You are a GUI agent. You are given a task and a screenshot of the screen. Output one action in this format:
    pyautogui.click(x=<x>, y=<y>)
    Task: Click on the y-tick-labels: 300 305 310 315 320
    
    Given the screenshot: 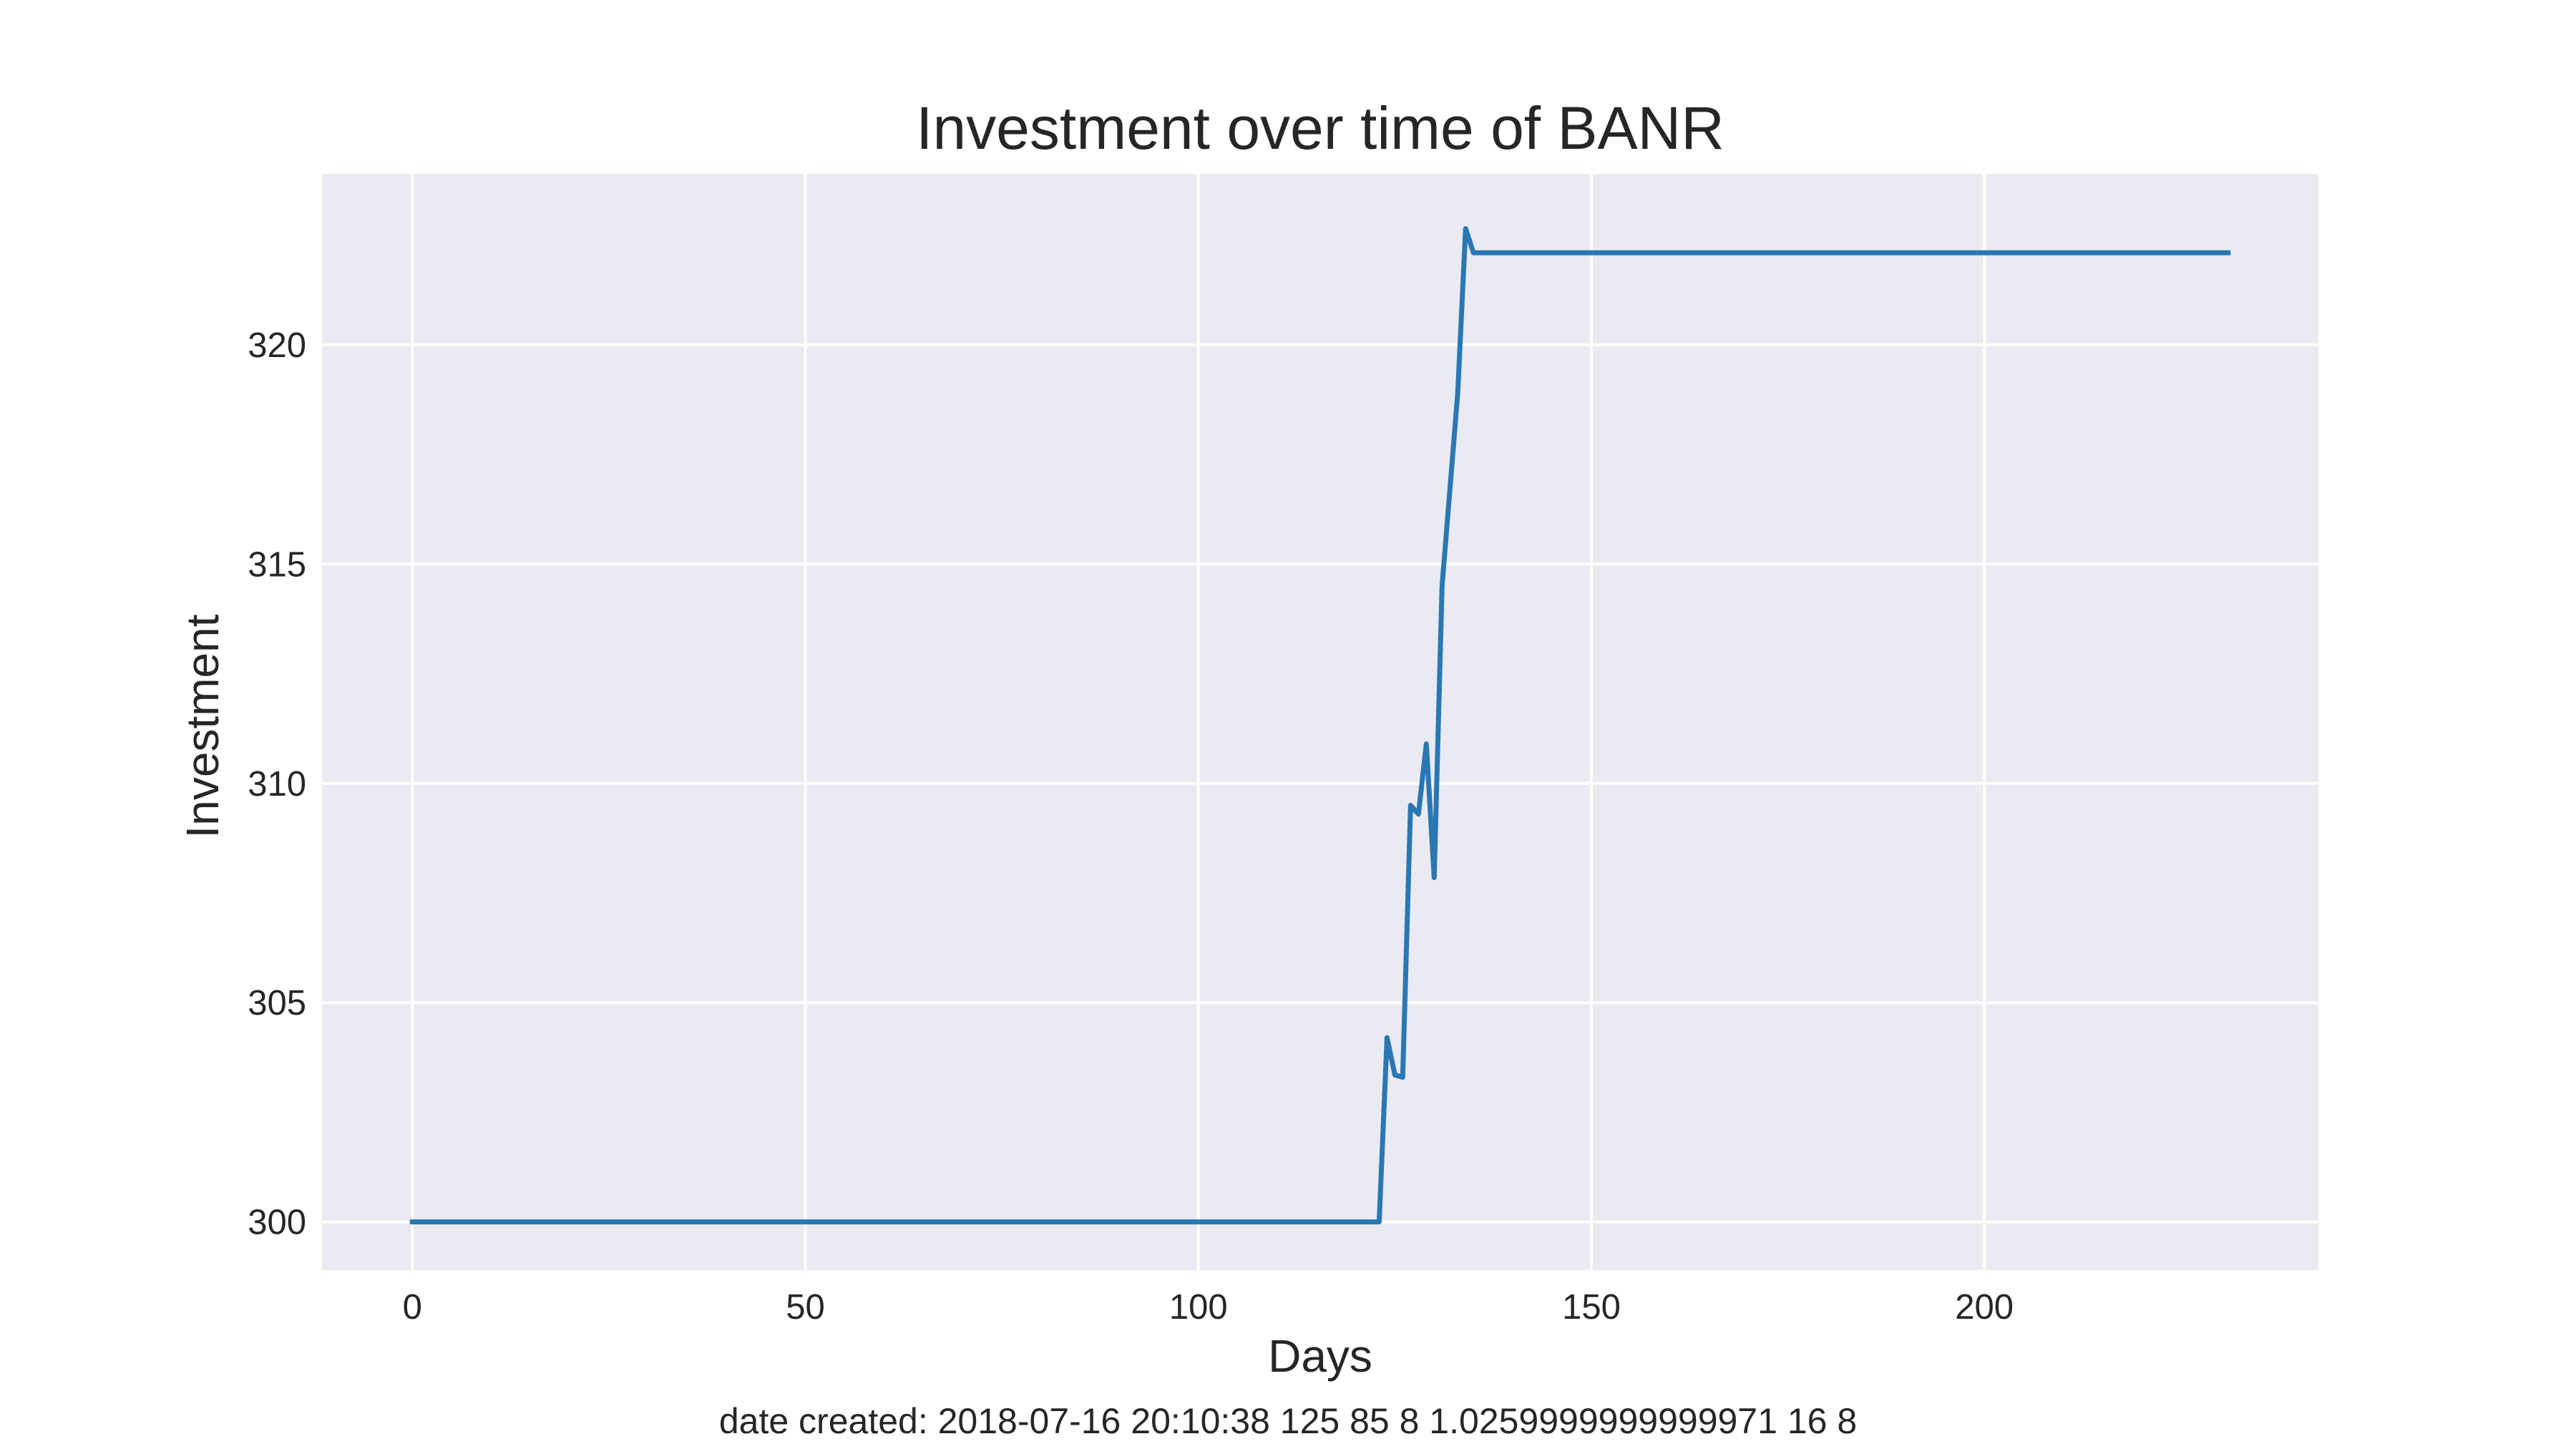 What is the action you would take?
    pyautogui.click(x=277, y=784)
    